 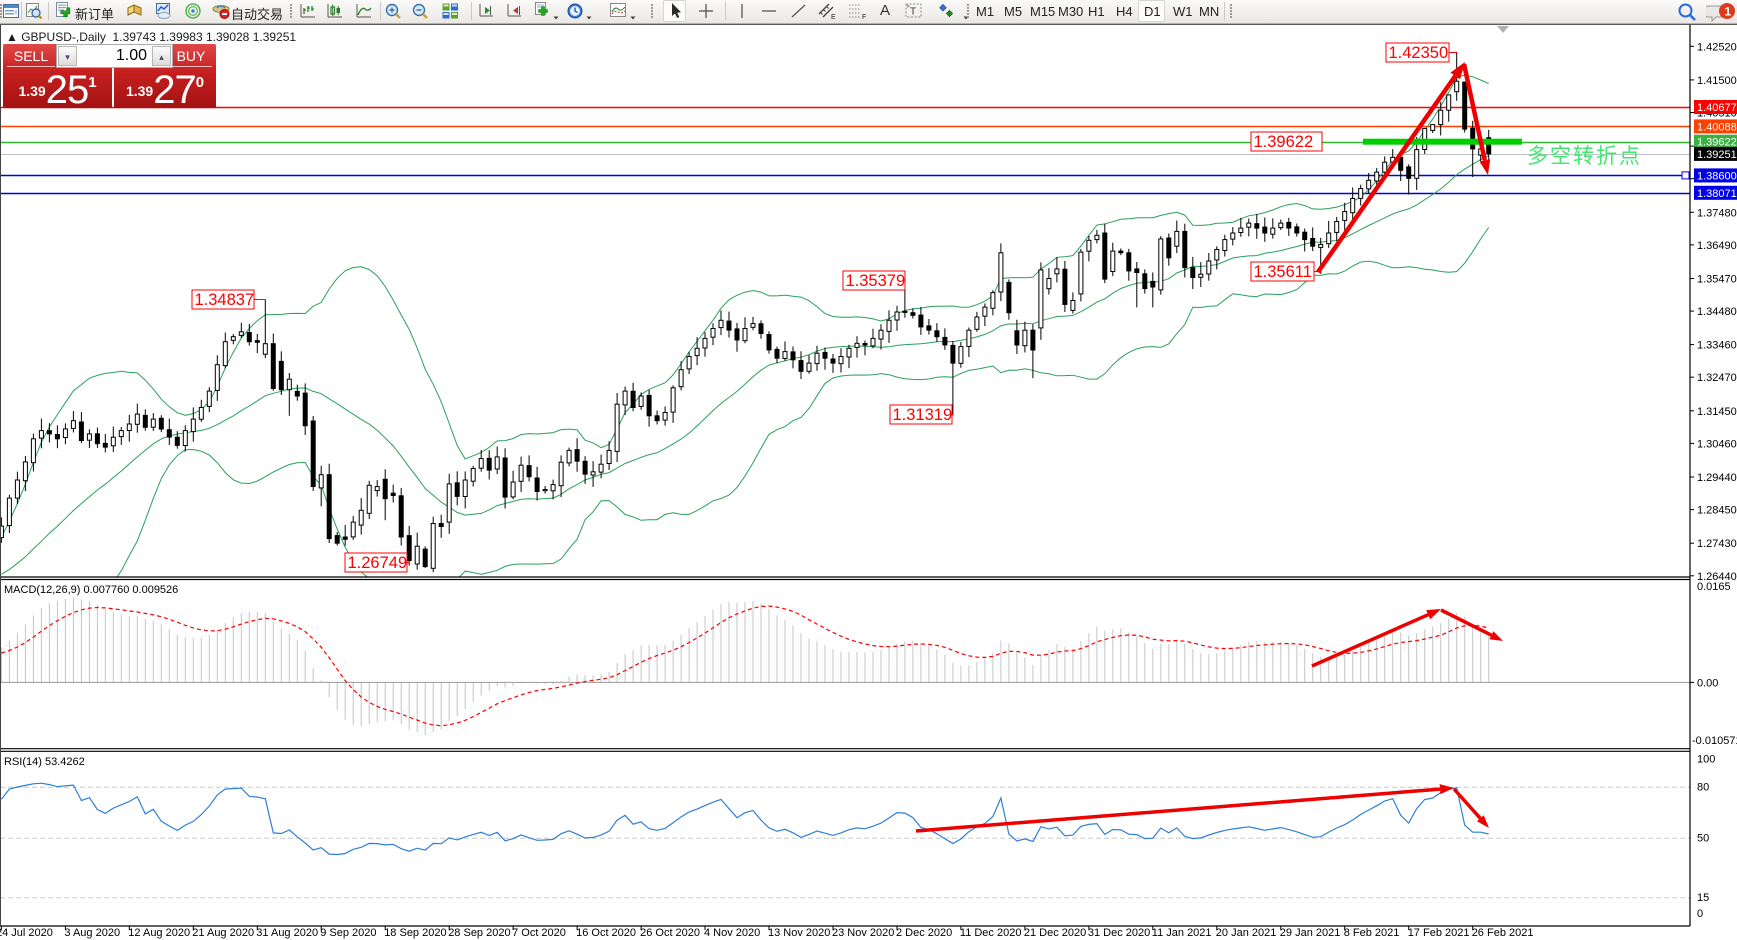 I want to click on svg-text: 23 Nov 2020, so click(x=863, y=933).